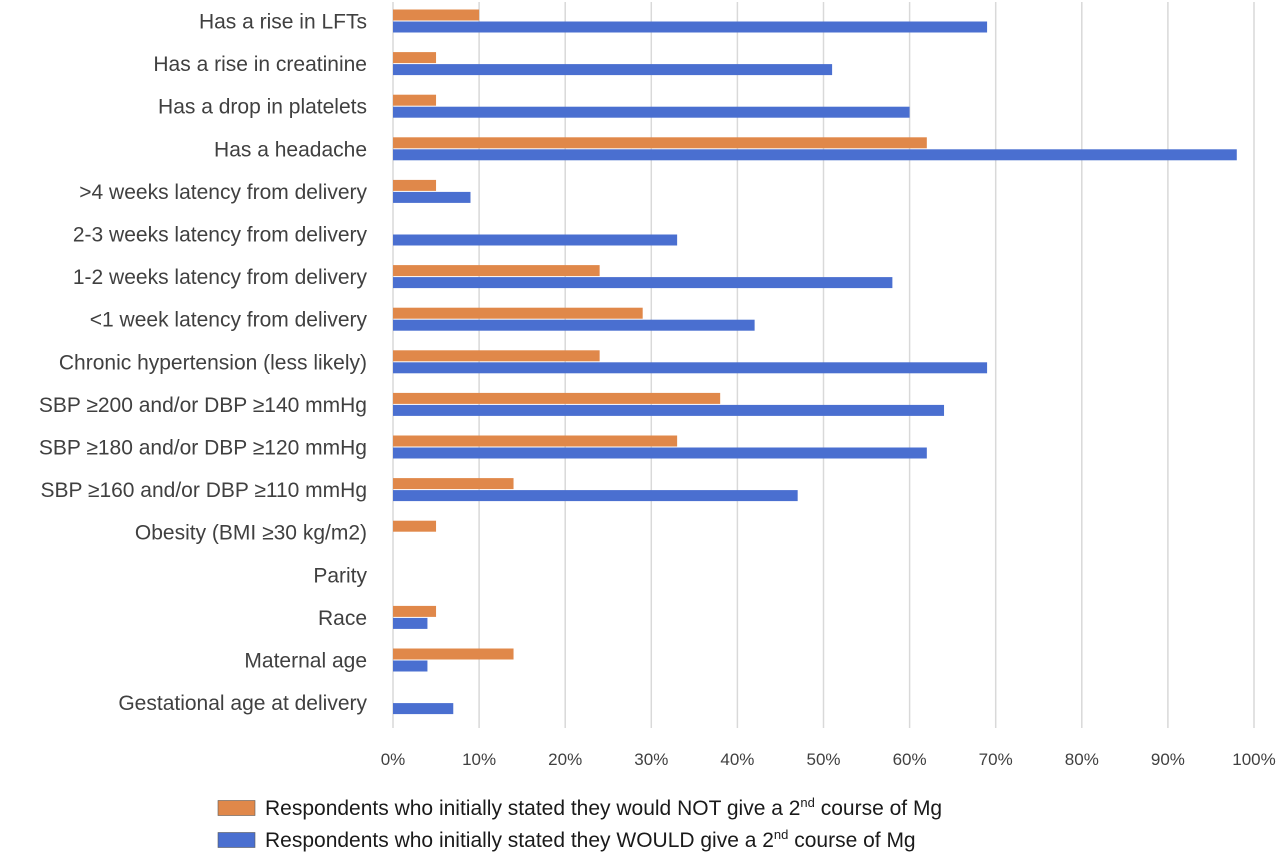 This screenshot has width=1280, height=857. I want to click on x-tick-label: 30%, so click(651, 759).